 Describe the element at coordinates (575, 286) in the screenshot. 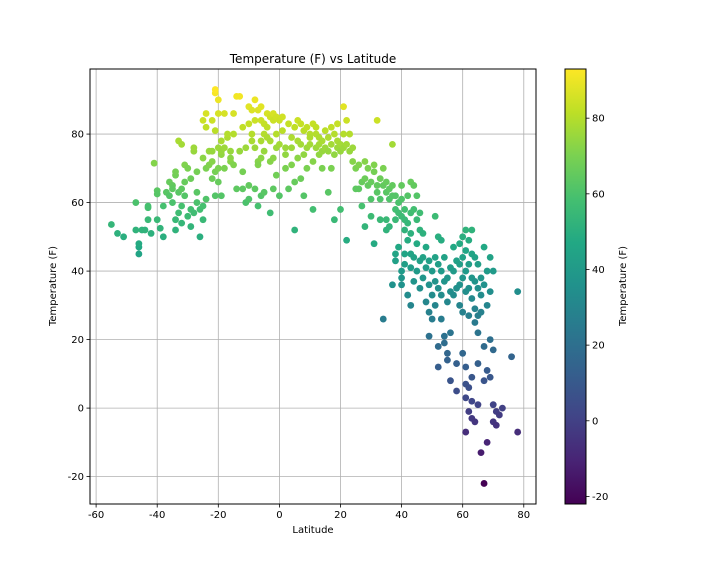

I see `colorbar` at that location.